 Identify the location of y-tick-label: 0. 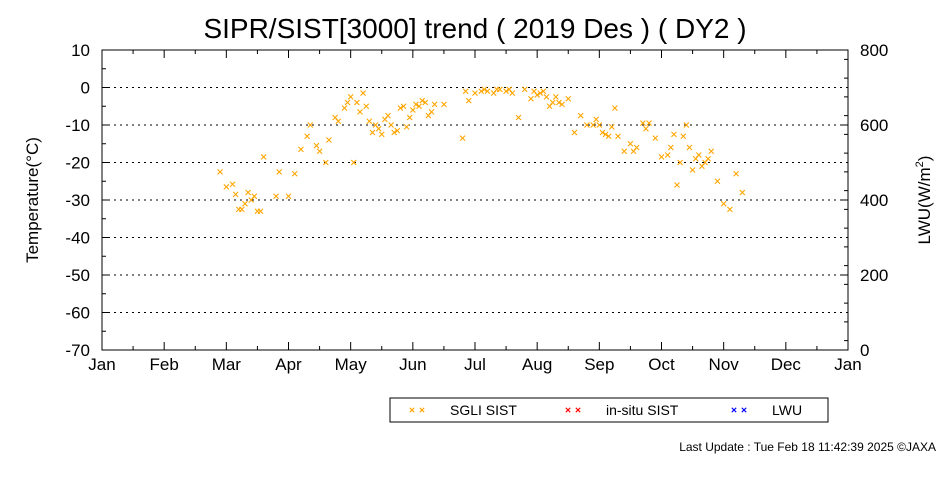
(85, 88).